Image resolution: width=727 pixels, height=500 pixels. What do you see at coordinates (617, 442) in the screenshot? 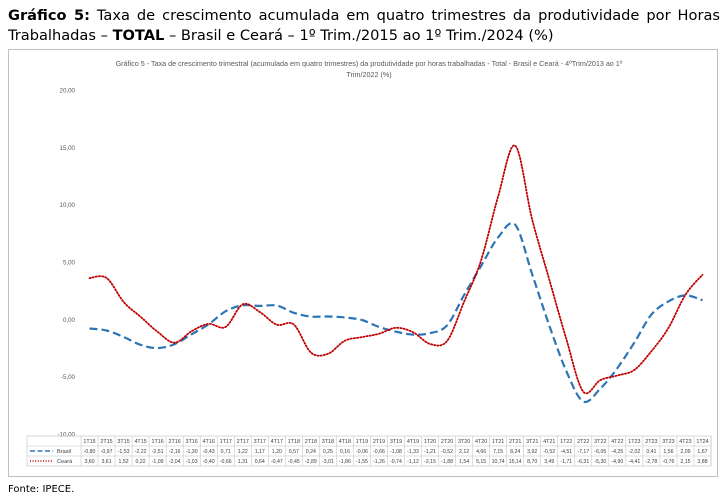
I see `x-tick-label: 4T22` at bounding box center [617, 442].